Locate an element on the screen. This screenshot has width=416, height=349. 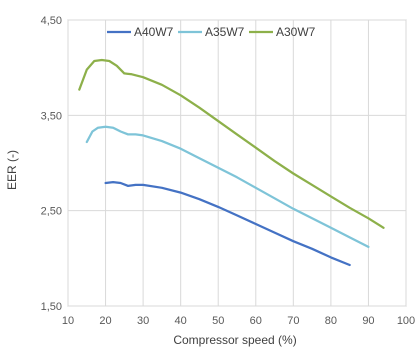
y-tick-label: 1,50 is located at coordinates (51, 307).